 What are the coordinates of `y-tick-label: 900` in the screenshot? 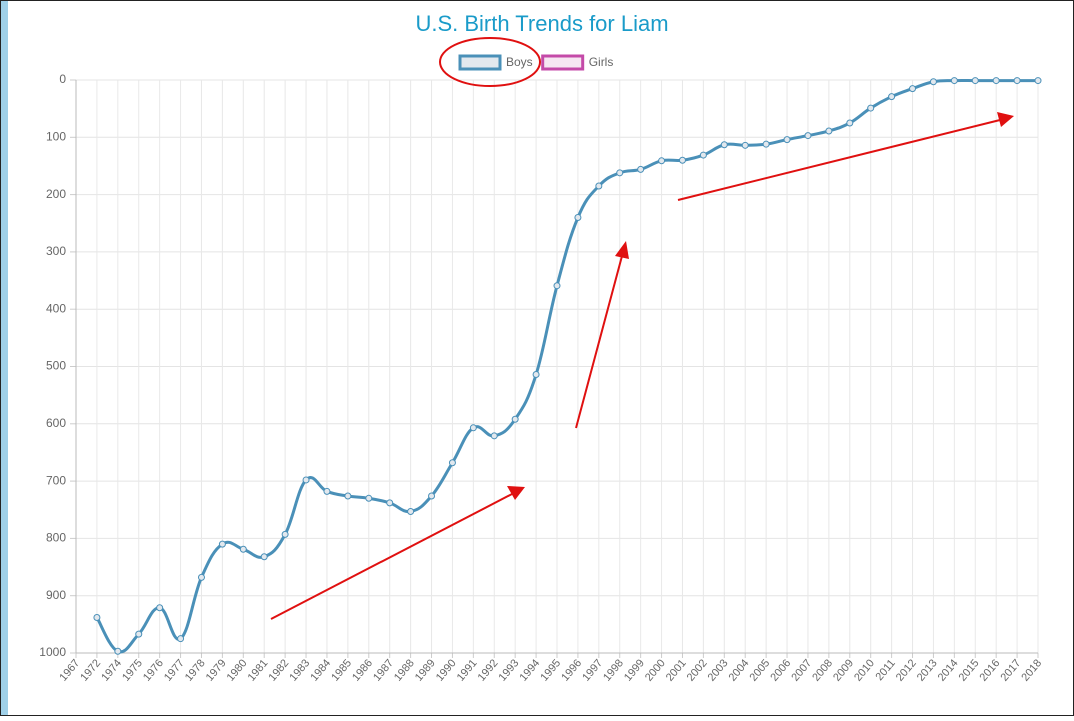 It's located at (56, 595).